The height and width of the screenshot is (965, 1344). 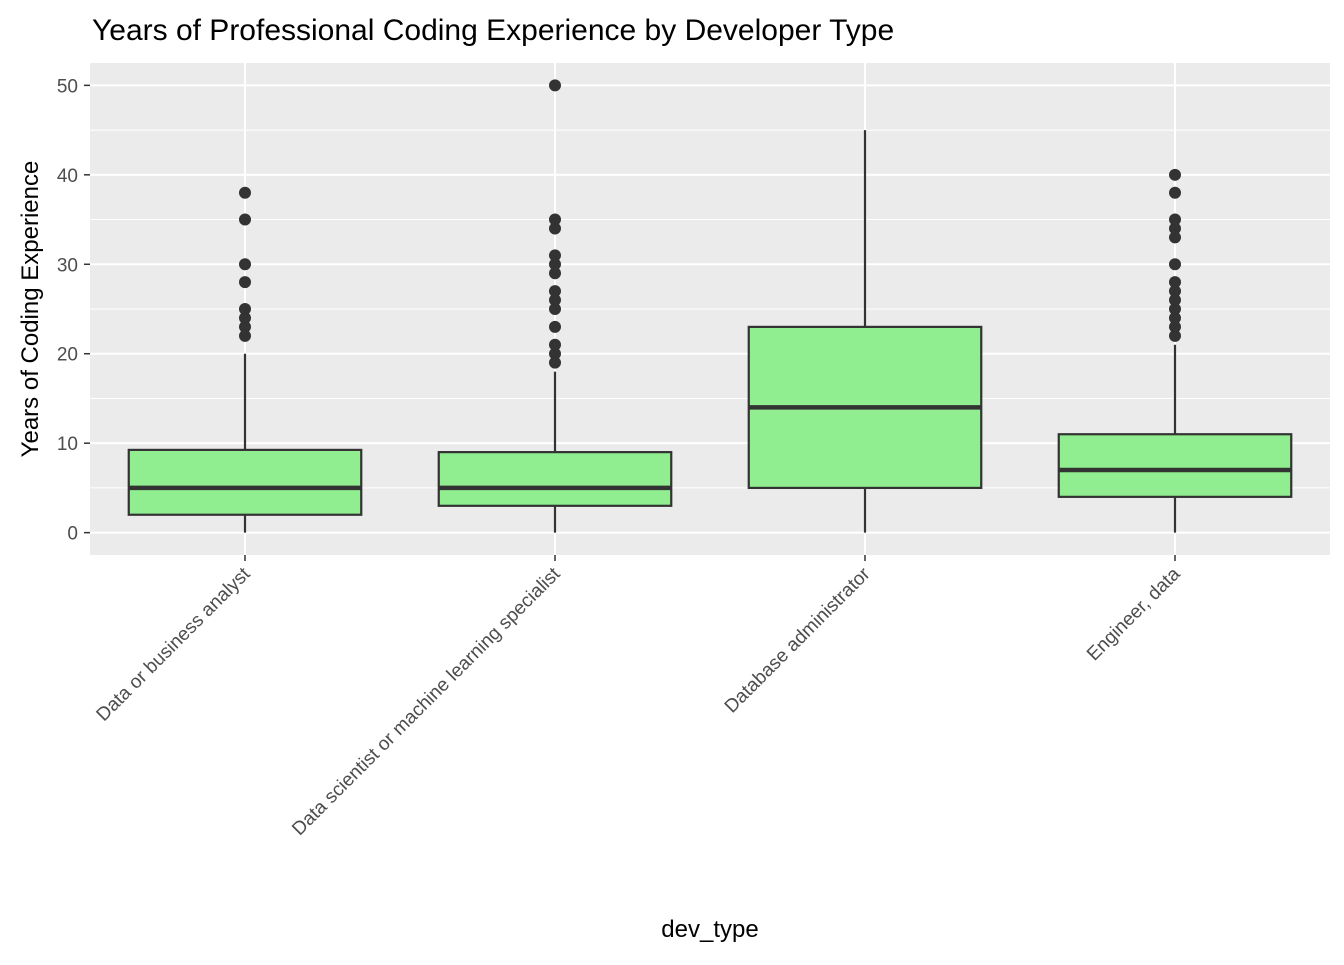 I want to click on y-tick-label: 40, so click(x=67, y=176).